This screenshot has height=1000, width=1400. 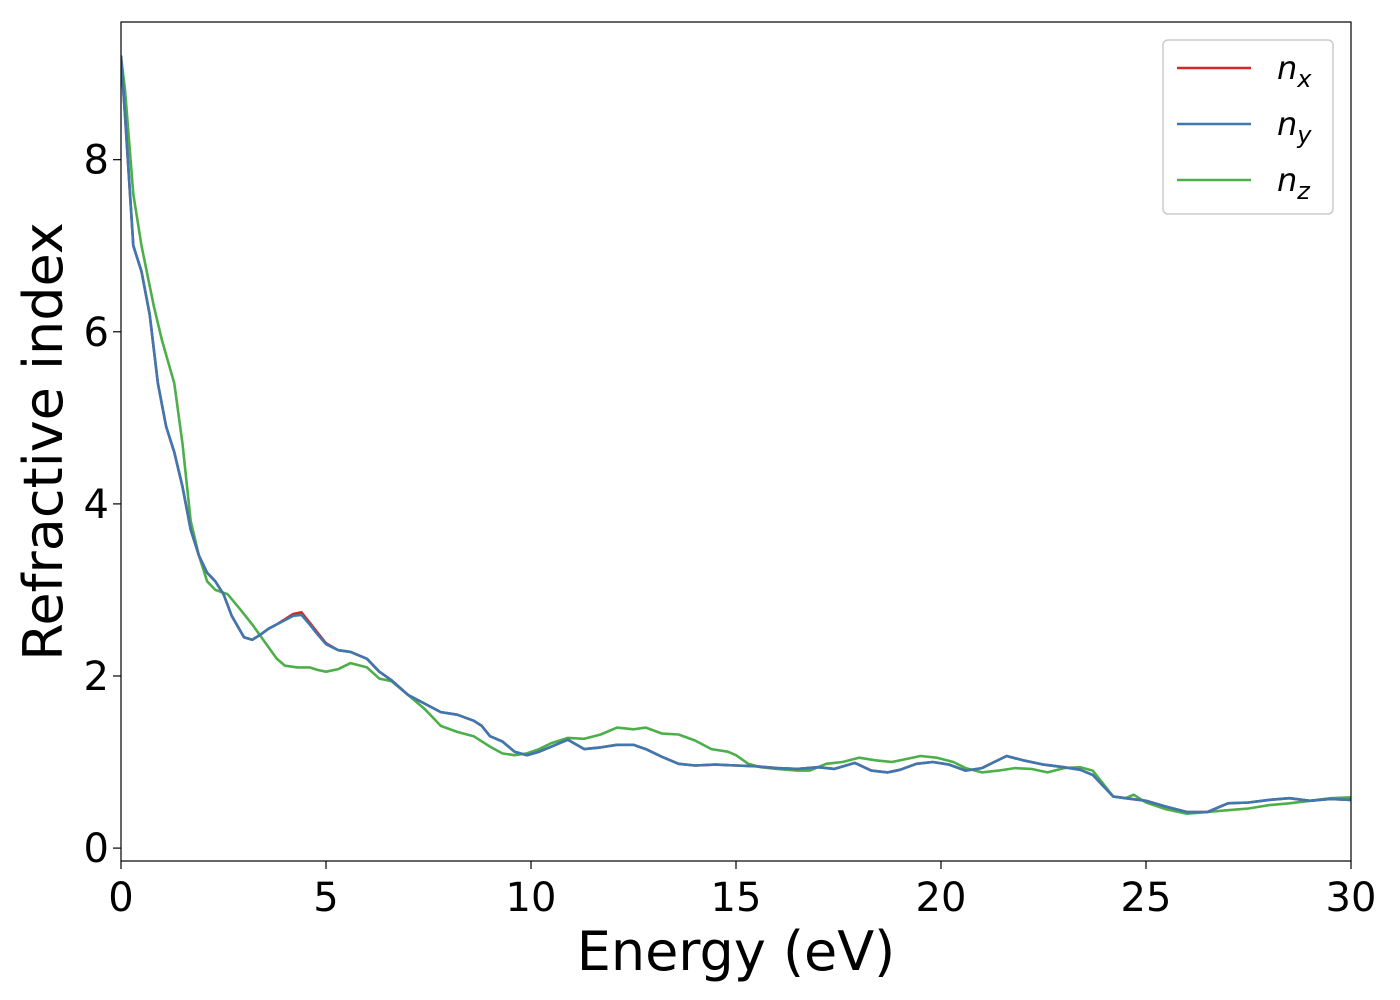 What do you see at coordinates (736, 951) in the screenshot?
I see `x-axis-label: Energy (eV)` at bounding box center [736, 951].